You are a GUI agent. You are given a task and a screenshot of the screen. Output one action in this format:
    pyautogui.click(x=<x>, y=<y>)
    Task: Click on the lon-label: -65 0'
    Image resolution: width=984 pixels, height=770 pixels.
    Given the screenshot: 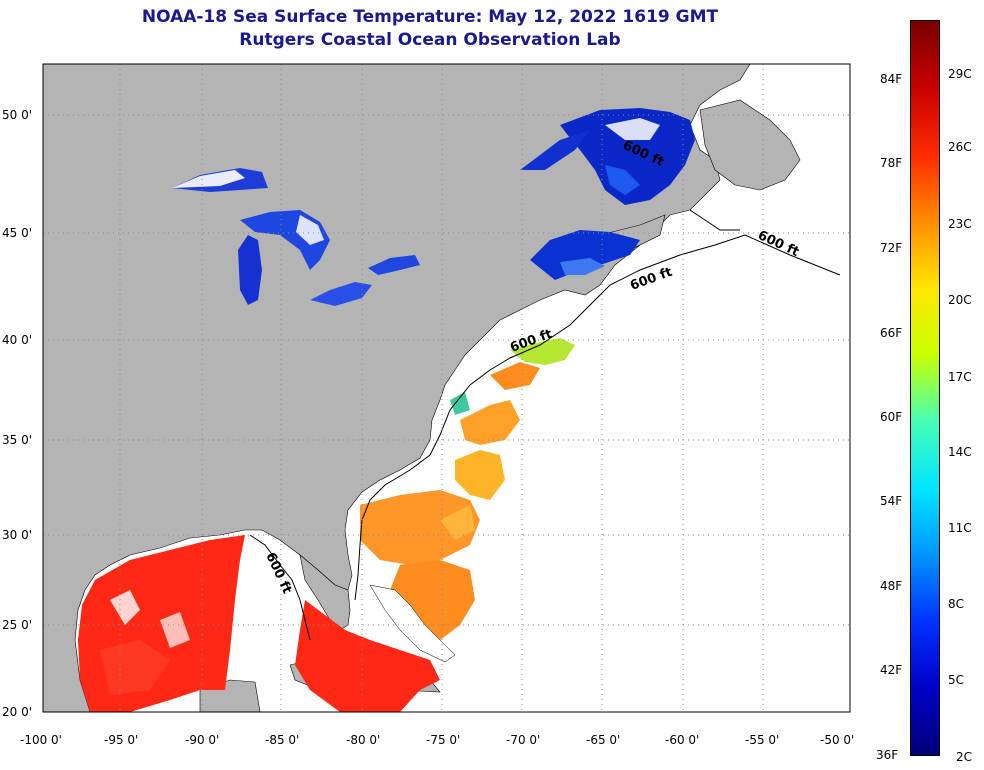 What is the action you would take?
    pyautogui.click(x=603, y=740)
    